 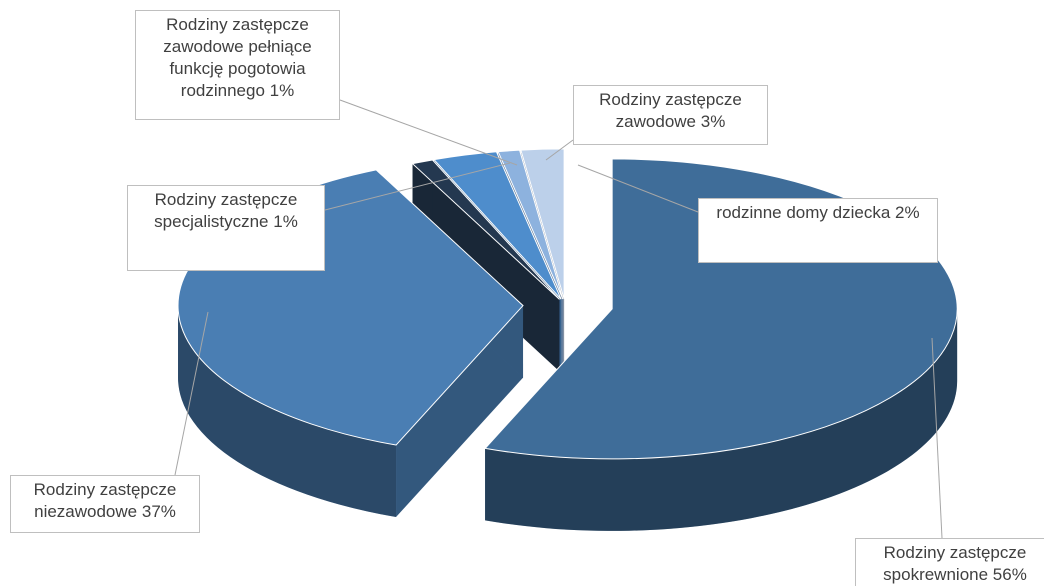 I want to click on label-value: 2%, so click(x=907, y=212).